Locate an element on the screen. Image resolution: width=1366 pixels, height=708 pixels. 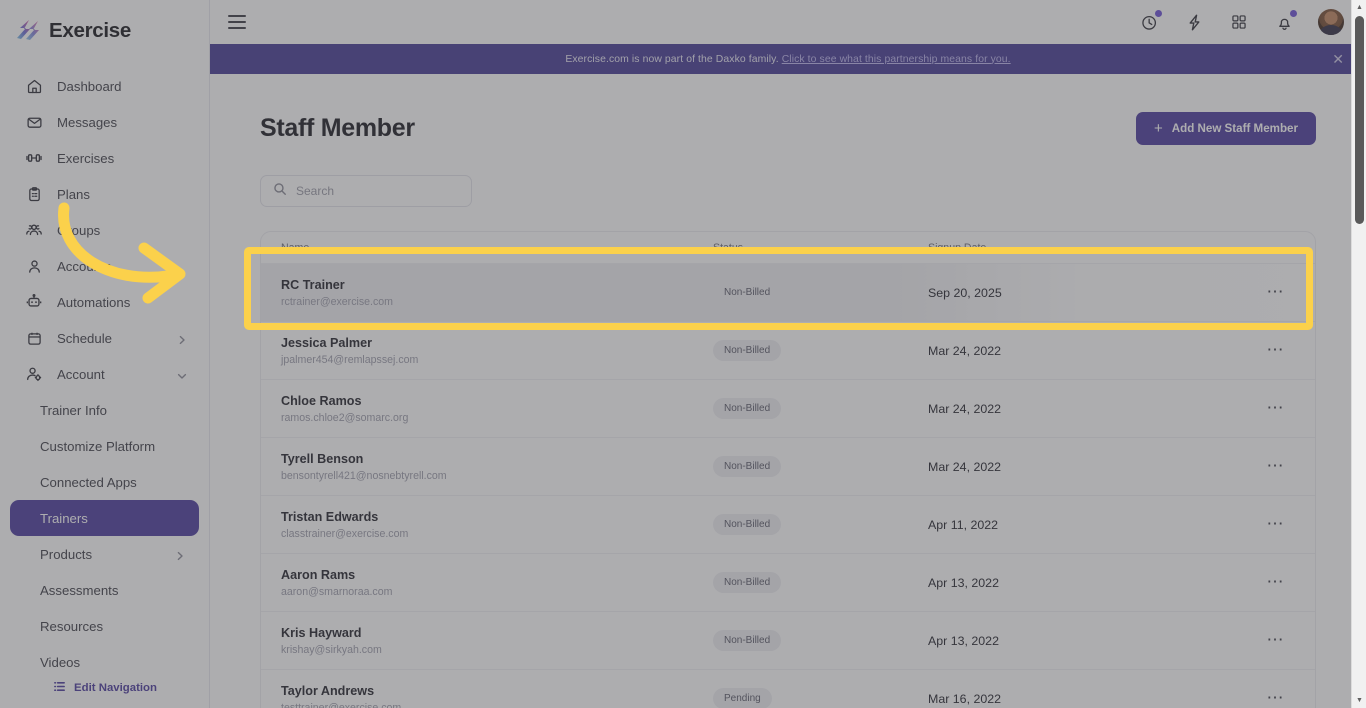
sidebar-item-messages: Messages is located at coordinates (104, 122).